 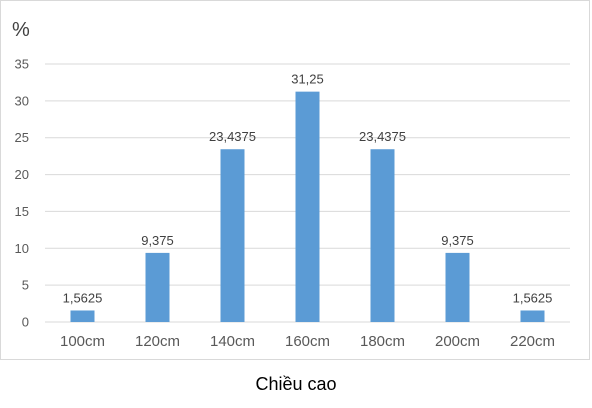 I want to click on x-tick-label-120cm: 120cm, so click(x=157, y=341).